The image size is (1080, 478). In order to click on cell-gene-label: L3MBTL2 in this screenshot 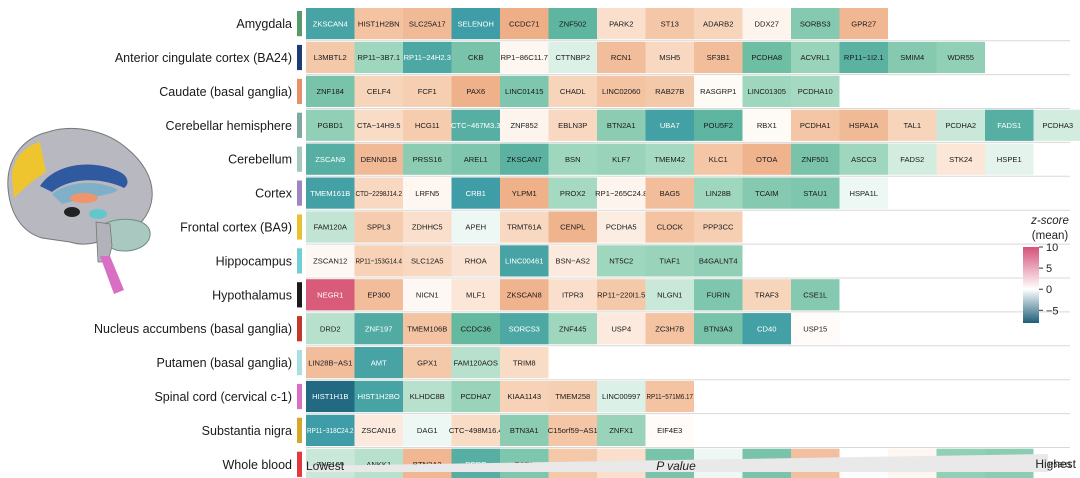, I will do `click(330, 57)`.